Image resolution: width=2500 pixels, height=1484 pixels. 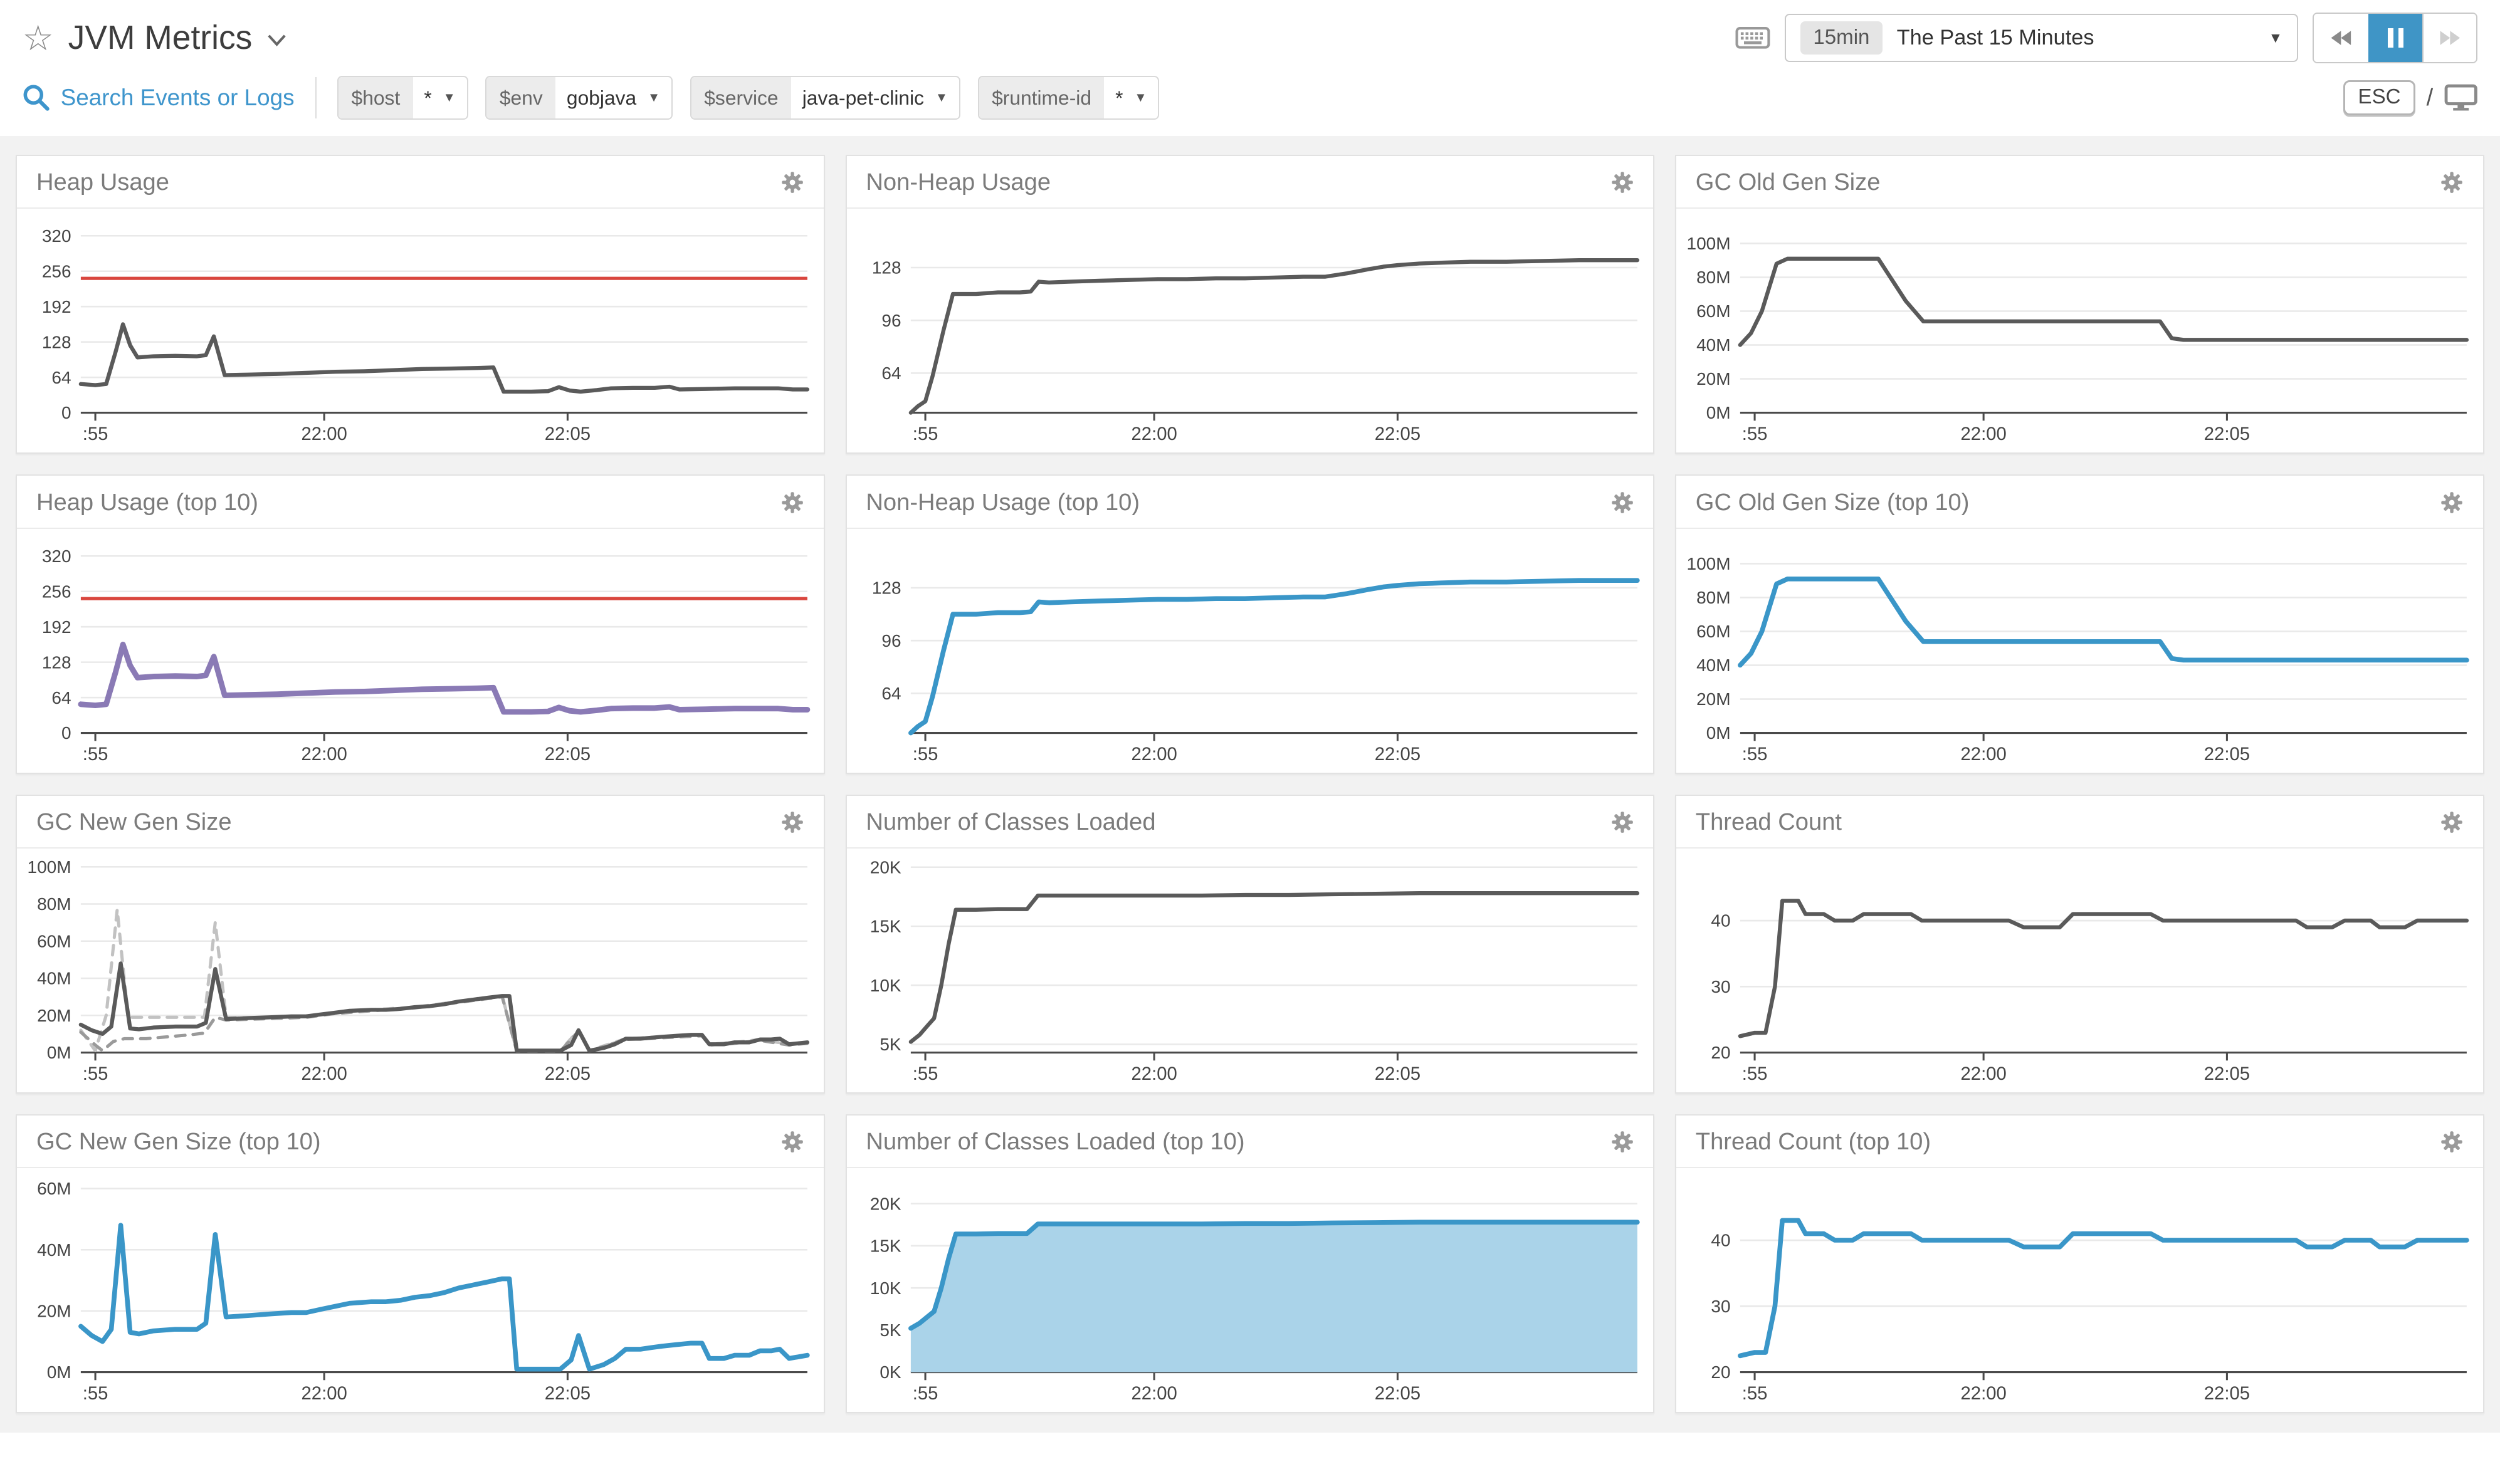 What do you see at coordinates (402, 97) in the screenshot?
I see `template-variable-host: $host * ▼` at bounding box center [402, 97].